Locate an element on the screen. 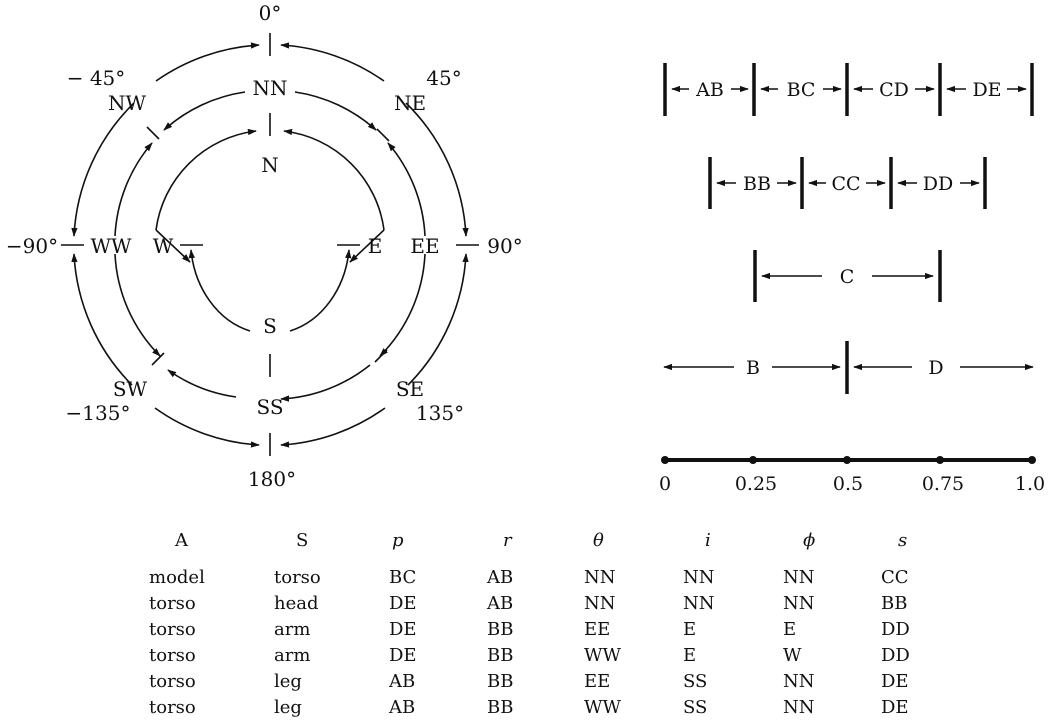 This screenshot has width=1056, height=725. angle-180: 180° is located at coordinates (272, 479).